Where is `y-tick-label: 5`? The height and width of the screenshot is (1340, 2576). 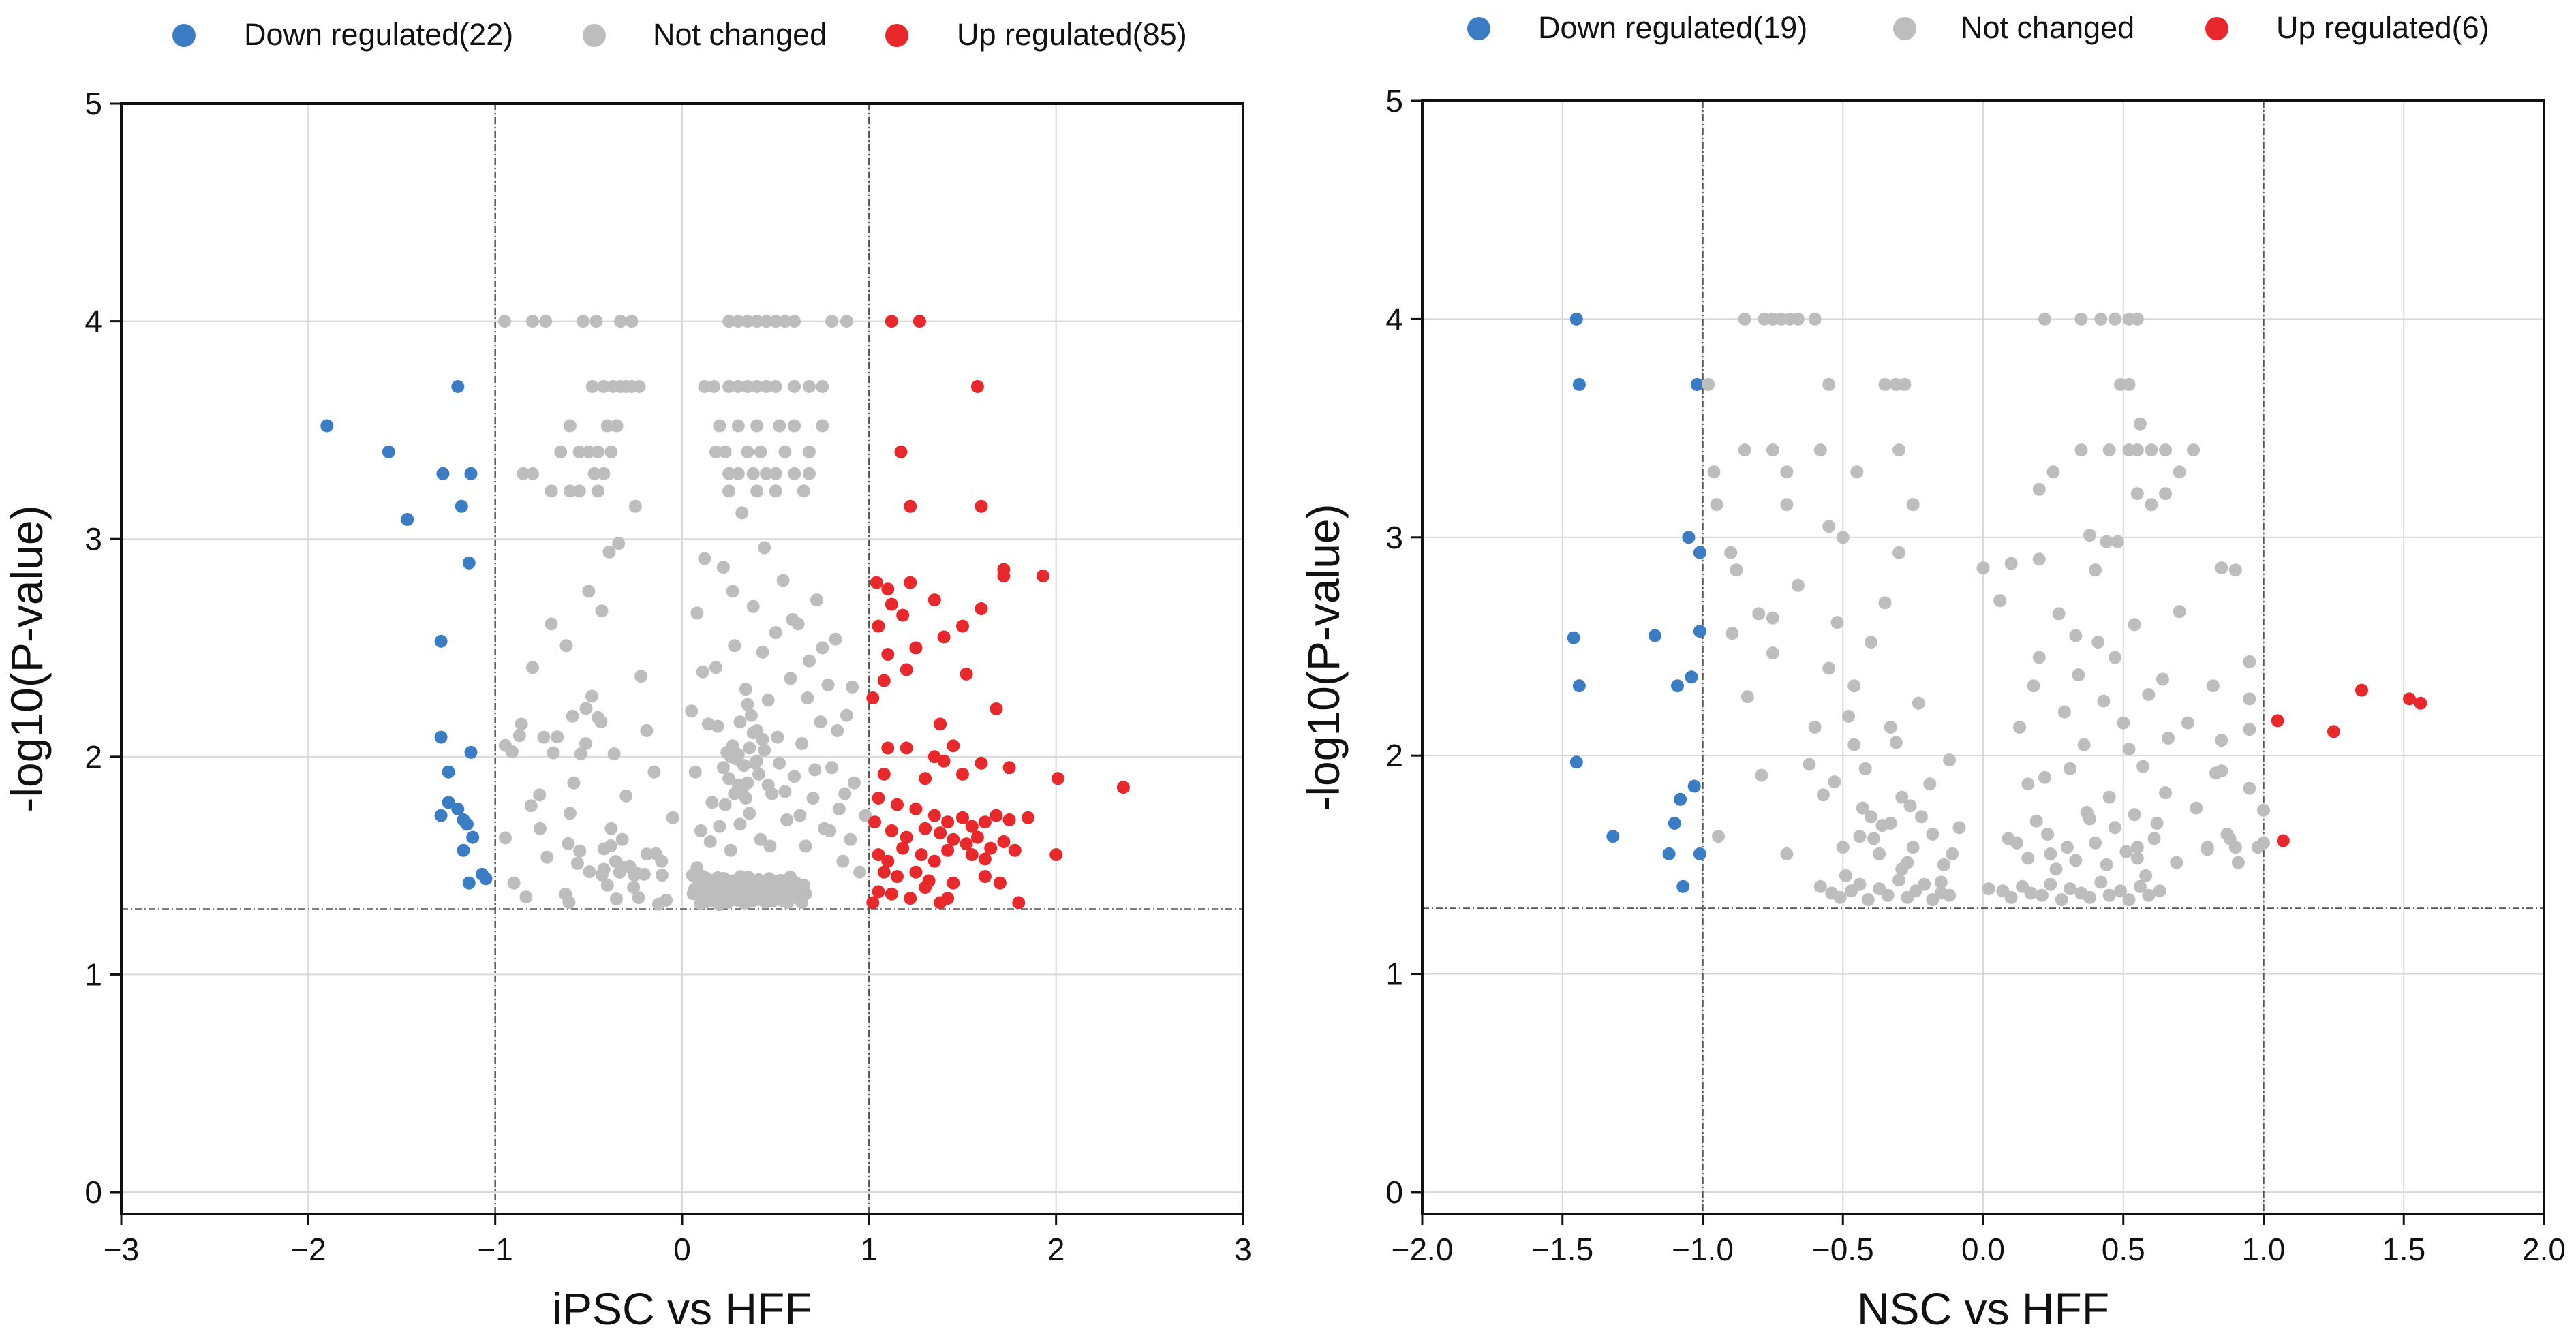 y-tick-label: 5 is located at coordinates (1394, 101).